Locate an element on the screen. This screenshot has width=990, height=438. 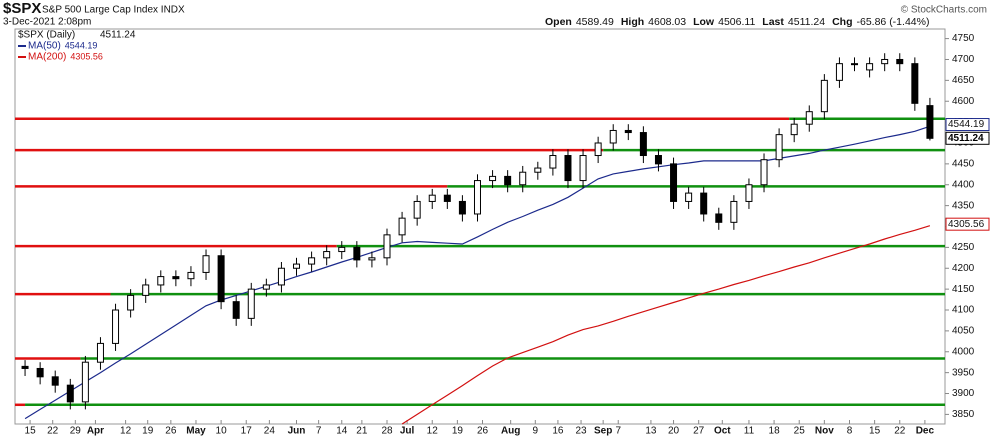
y-tick-label: 4700 is located at coordinates (963, 59).